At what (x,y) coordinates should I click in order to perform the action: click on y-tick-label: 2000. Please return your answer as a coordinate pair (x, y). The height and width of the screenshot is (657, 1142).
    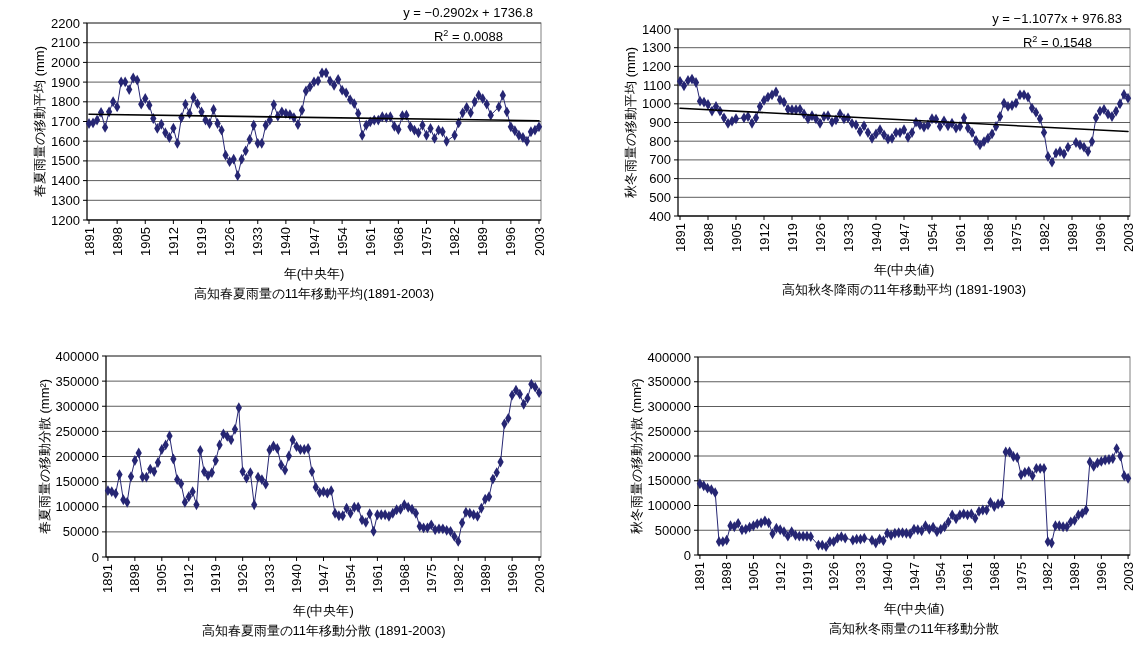
    Looking at the image, I should click on (65, 62).